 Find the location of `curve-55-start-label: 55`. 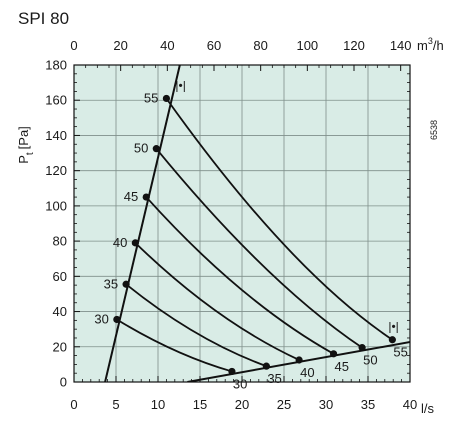

curve-55-start-label: 55 is located at coordinates (151, 97).